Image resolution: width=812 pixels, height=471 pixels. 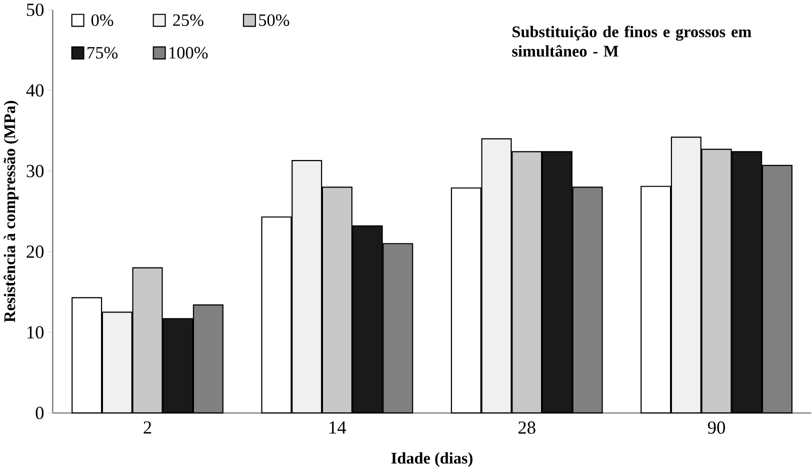 I want to click on legend-label: 0%, so click(x=102, y=20).